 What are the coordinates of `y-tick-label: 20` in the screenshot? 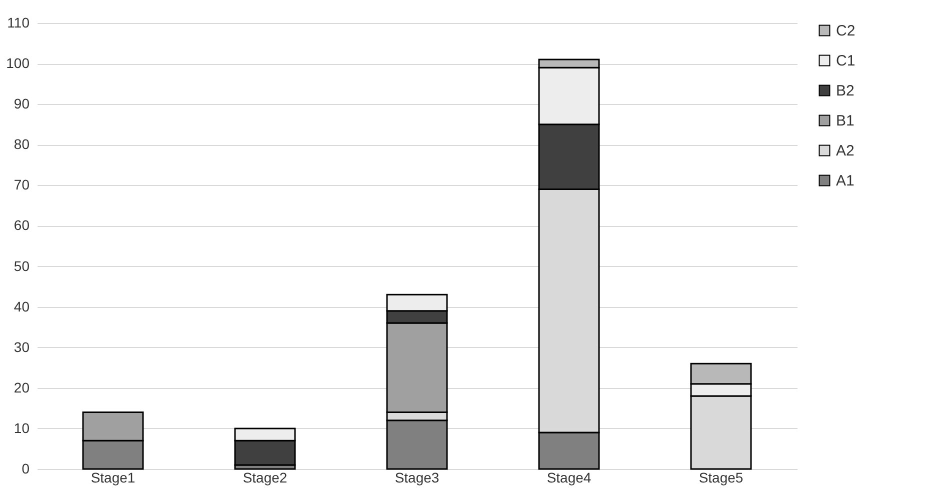 It's located at (22, 387).